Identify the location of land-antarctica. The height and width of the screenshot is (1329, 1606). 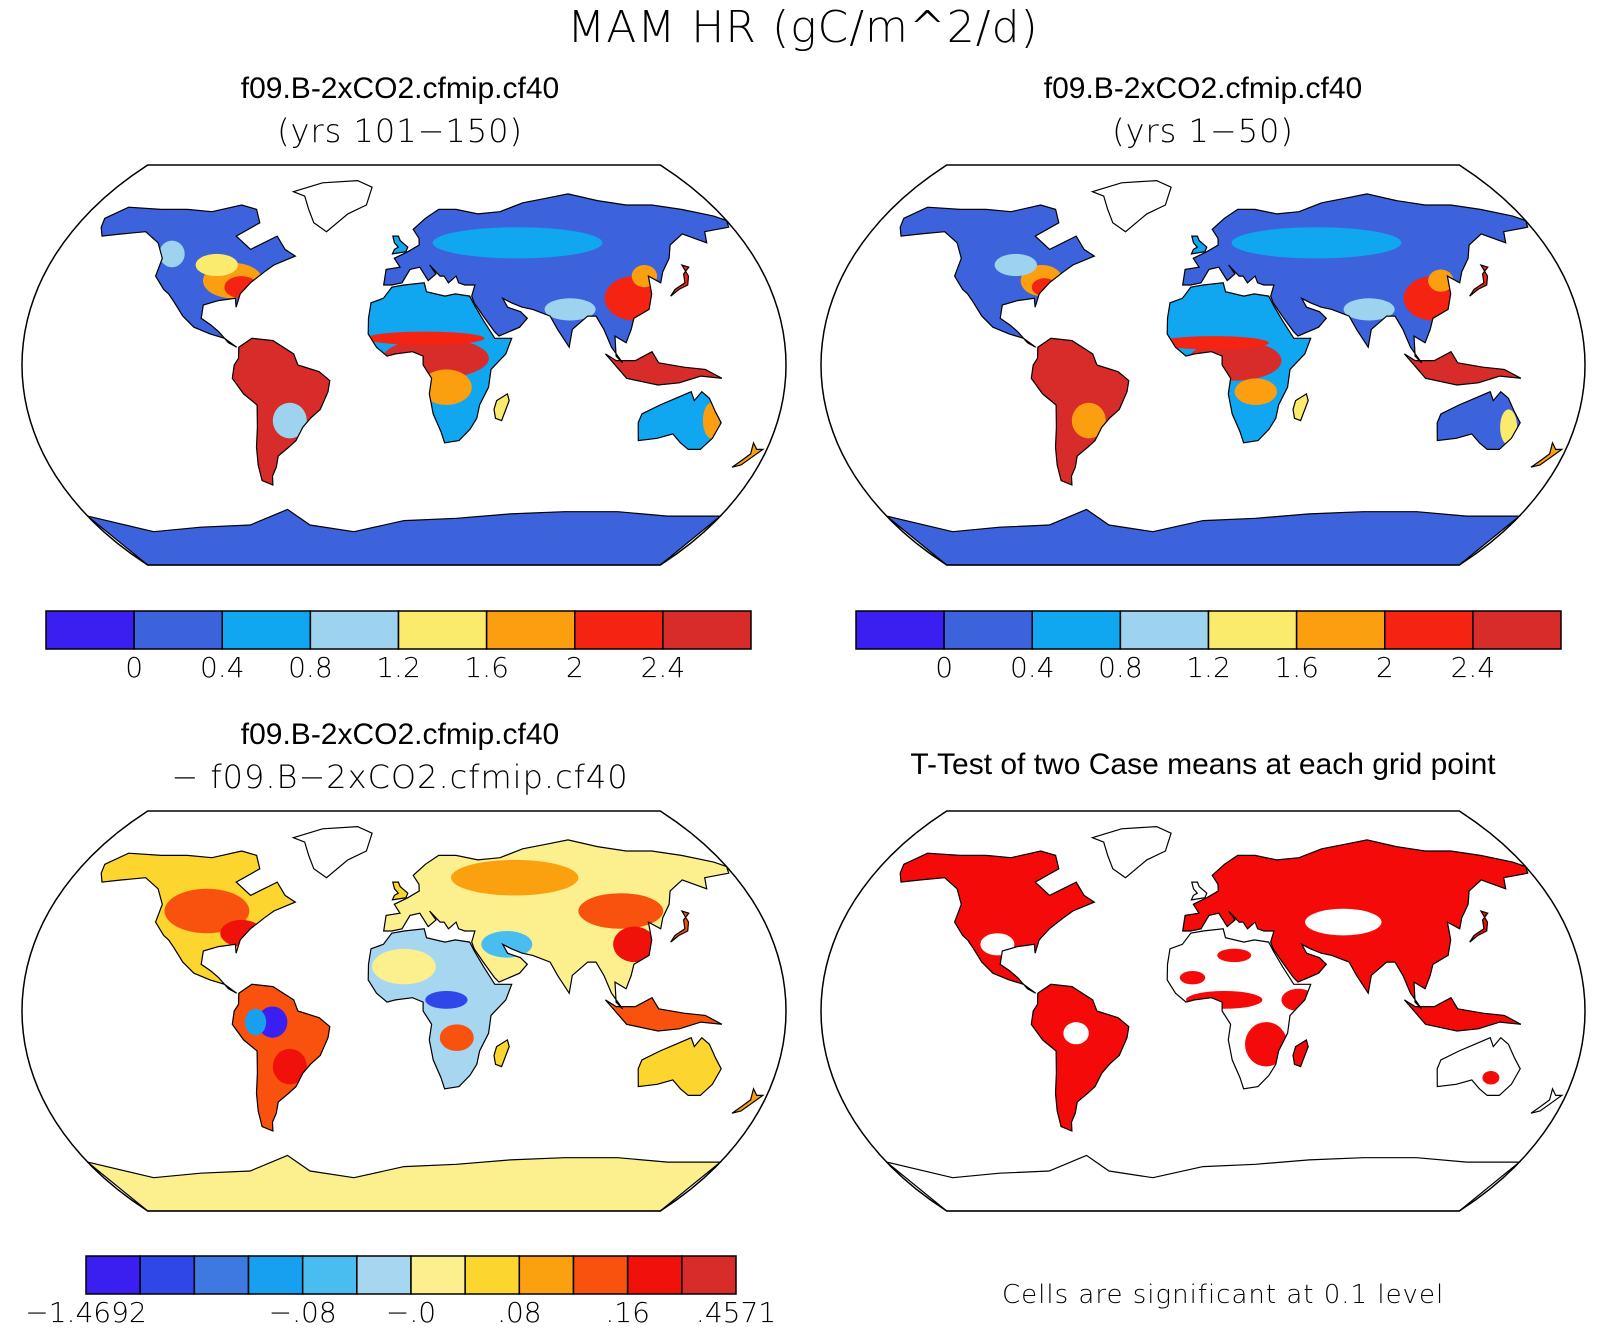
(404, 1183).